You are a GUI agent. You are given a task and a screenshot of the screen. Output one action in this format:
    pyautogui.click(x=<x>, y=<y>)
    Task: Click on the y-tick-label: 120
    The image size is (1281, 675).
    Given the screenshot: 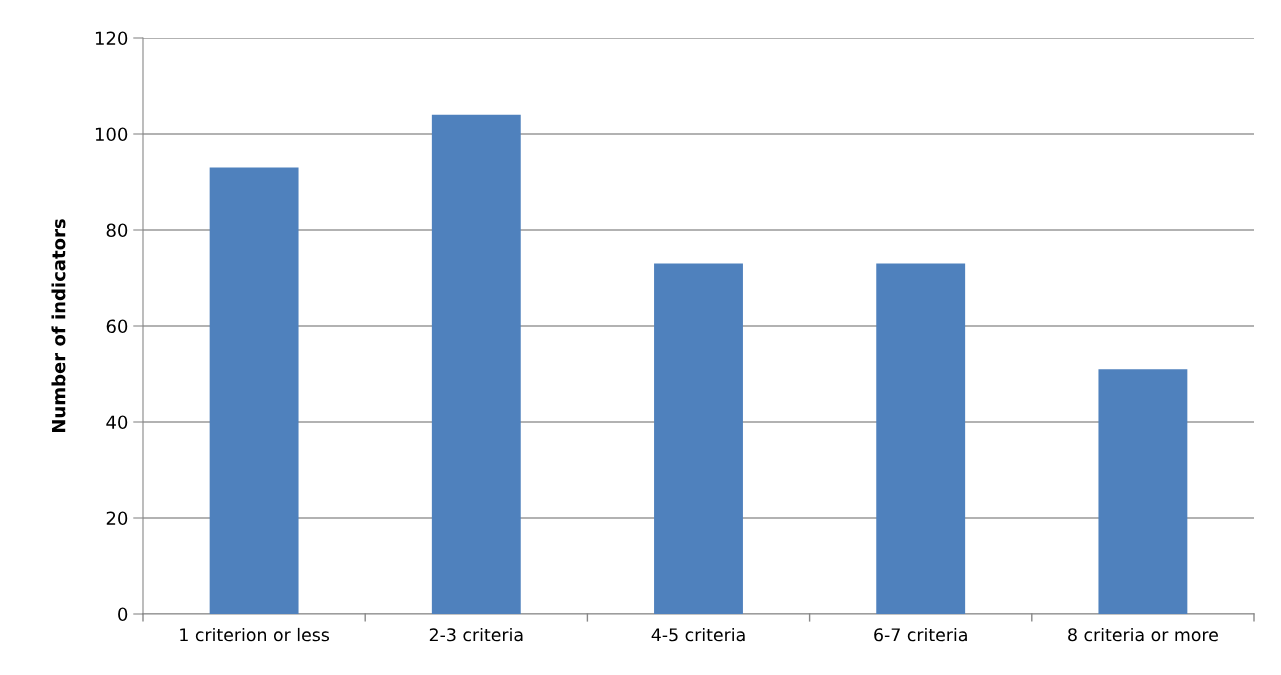 What is the action you would take?
    pyautogui.click(x=111, y=38)
    